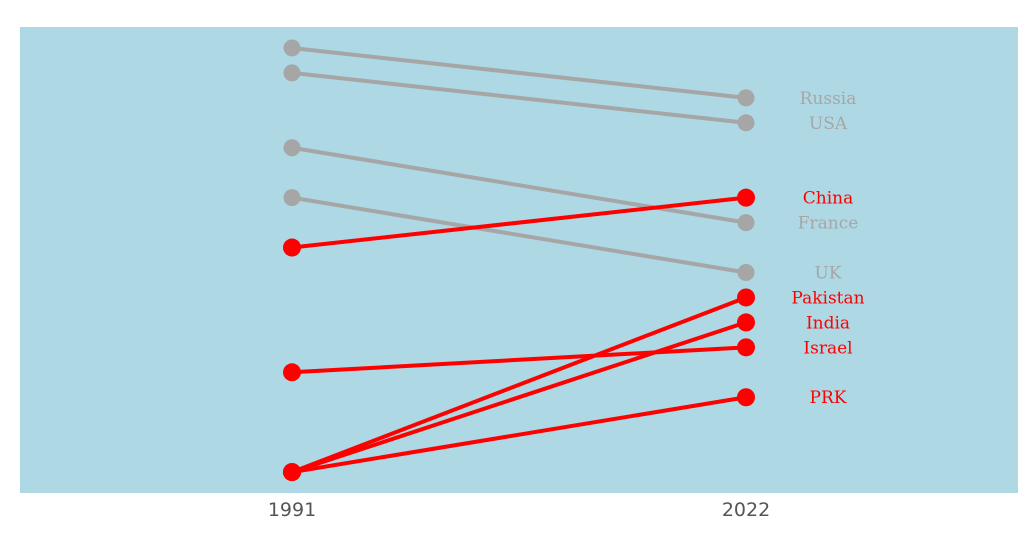 This screenshot has height=542, width=1024. I want to click on point-russia-2022, so click(746, 98).